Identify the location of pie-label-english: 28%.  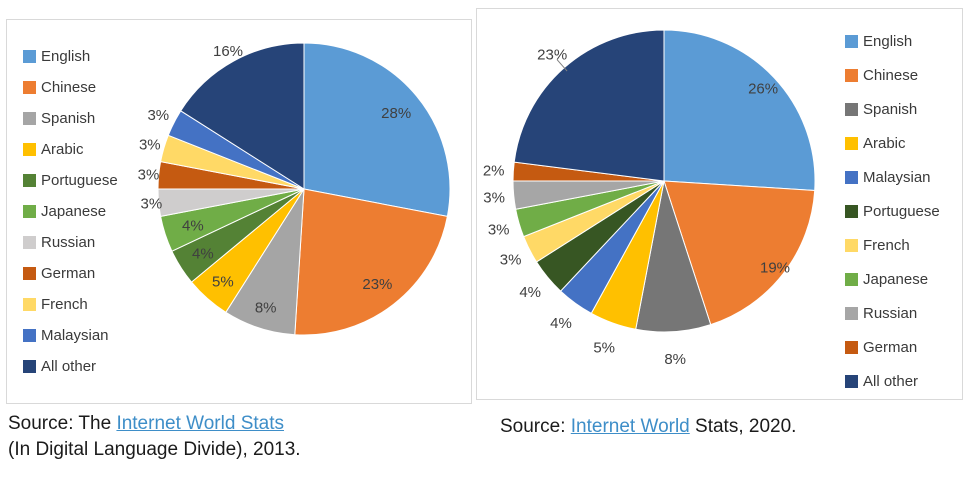
(396, 113).